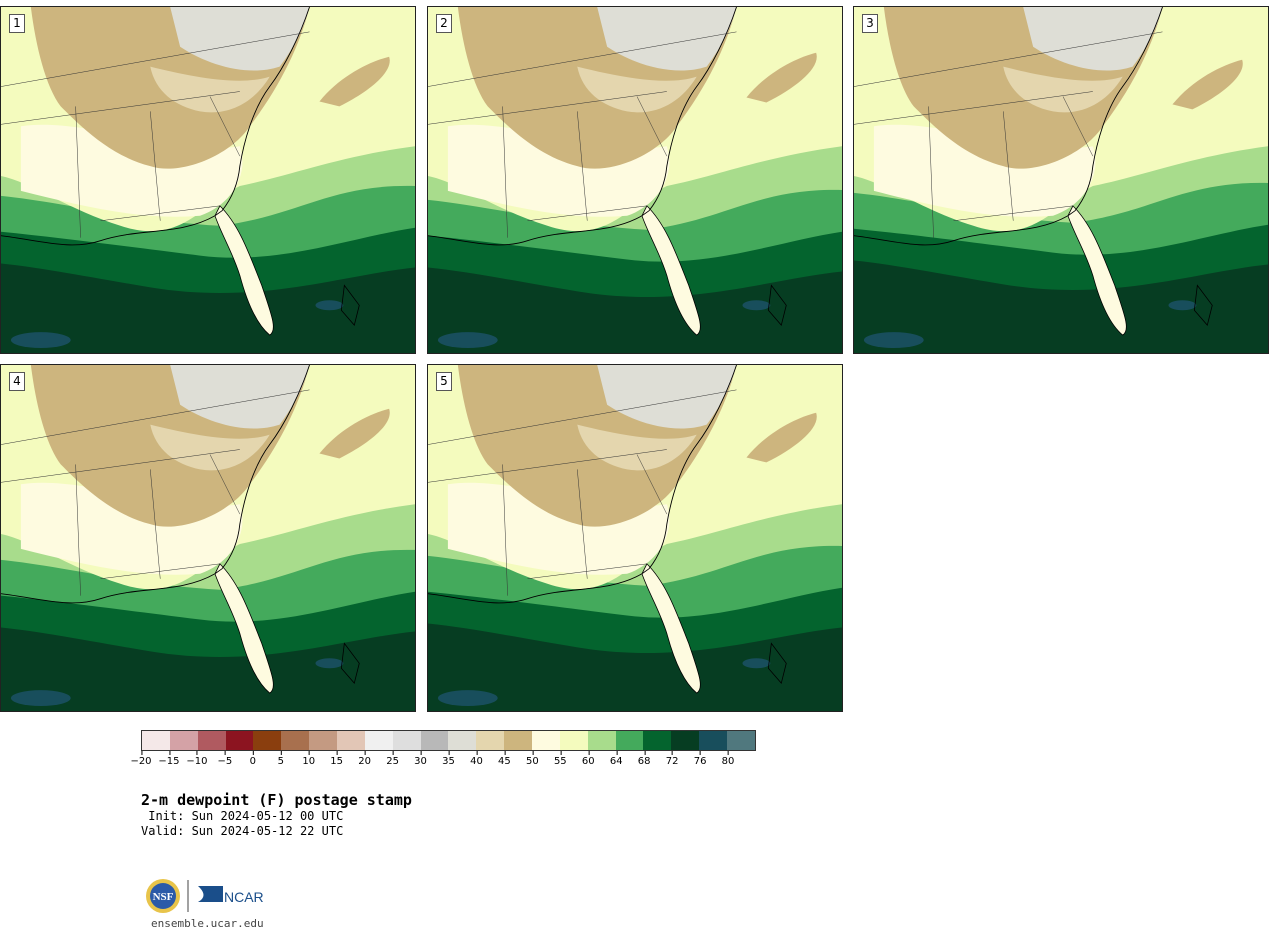 This screenshot has height=936, width=1280. Describe the element at coordinates (17, 381) in the screenshot. I see `panel-number: 4` at that location.